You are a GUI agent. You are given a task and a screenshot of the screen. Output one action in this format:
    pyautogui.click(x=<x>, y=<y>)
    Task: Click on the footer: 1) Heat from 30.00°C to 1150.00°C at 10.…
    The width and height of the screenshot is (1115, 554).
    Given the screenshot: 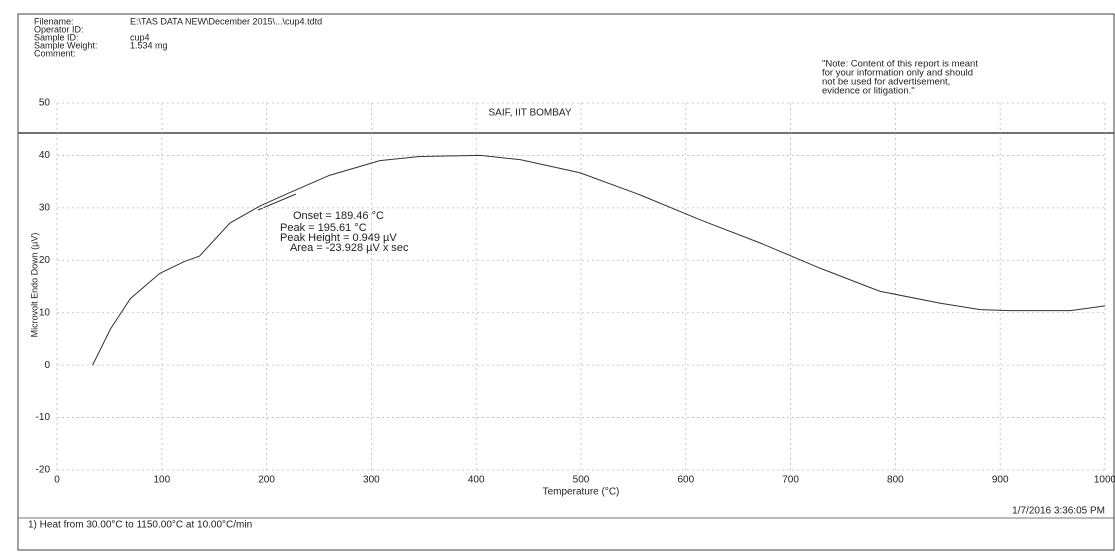 What is the action you would take?
    pyautogui.click(x=140, y=525)
    